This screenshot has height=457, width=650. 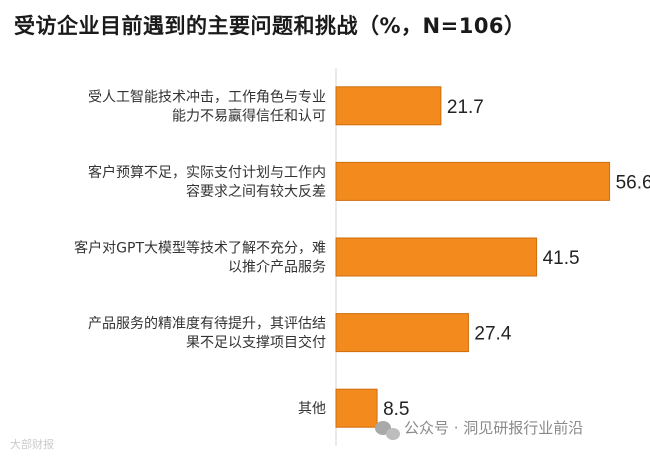 What do you see at coordinates (32, 444) in the screenshot?
I see `watermark-left-mark: 大部财报` at bounding box center [32, 444].